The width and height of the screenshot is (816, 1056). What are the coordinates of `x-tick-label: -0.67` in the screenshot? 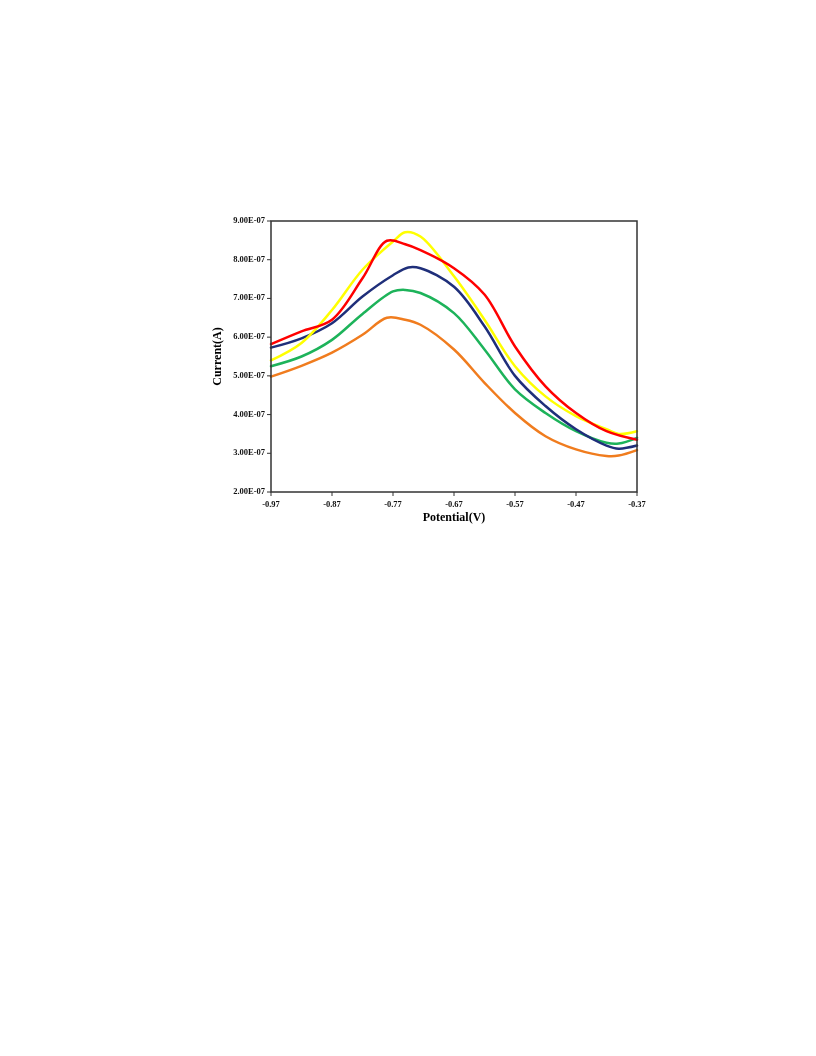 It's located at (454, 504).